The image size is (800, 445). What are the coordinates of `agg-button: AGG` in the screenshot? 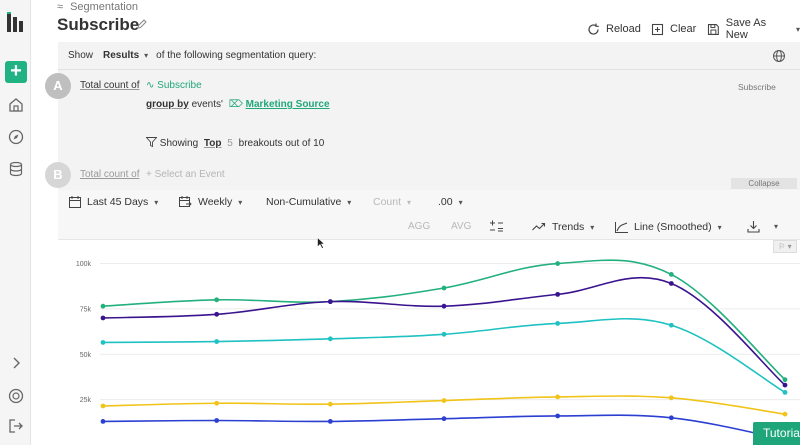 It's located at (419, 226).